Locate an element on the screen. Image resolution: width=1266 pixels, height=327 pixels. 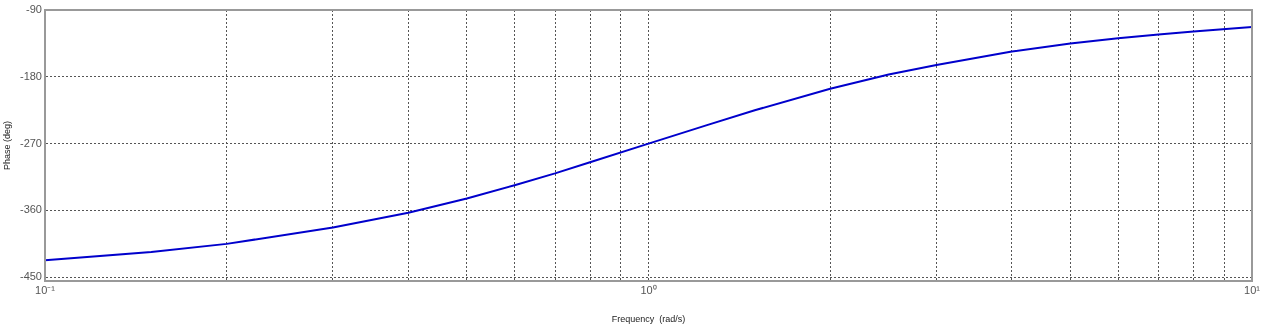
y-tick-label: -180 is located at coordinates (30, 75).